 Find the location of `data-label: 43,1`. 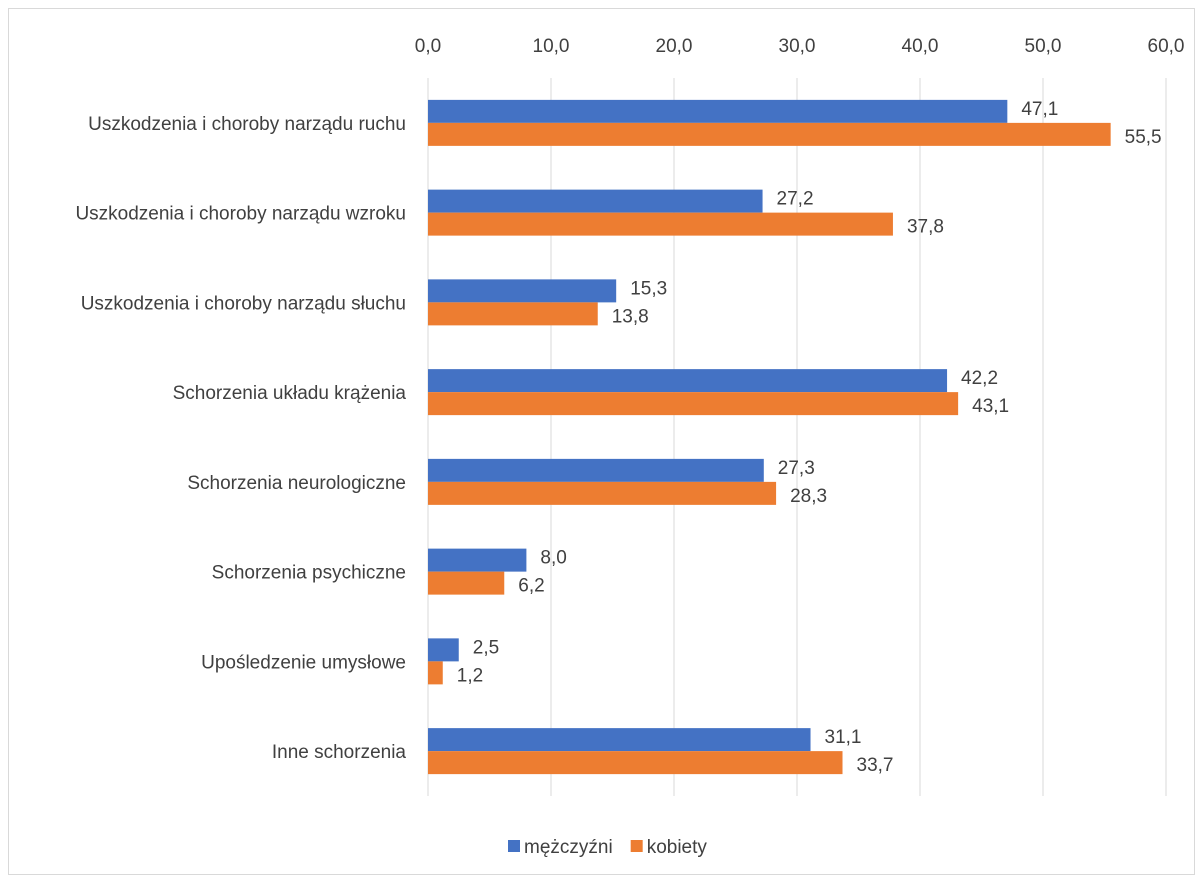

data-label: 43,1 is located at coordinates (990, 406).